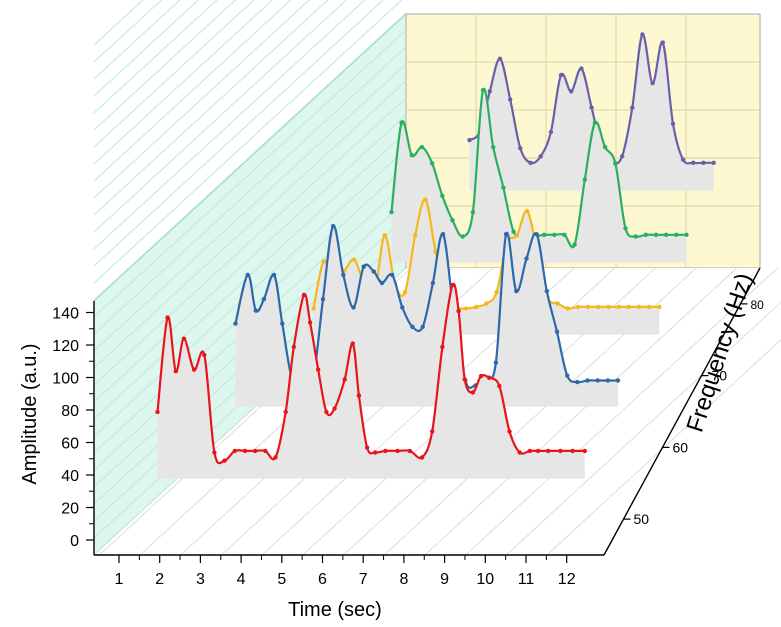  I want to click on y-tick-label: 120, so click(65, 346).